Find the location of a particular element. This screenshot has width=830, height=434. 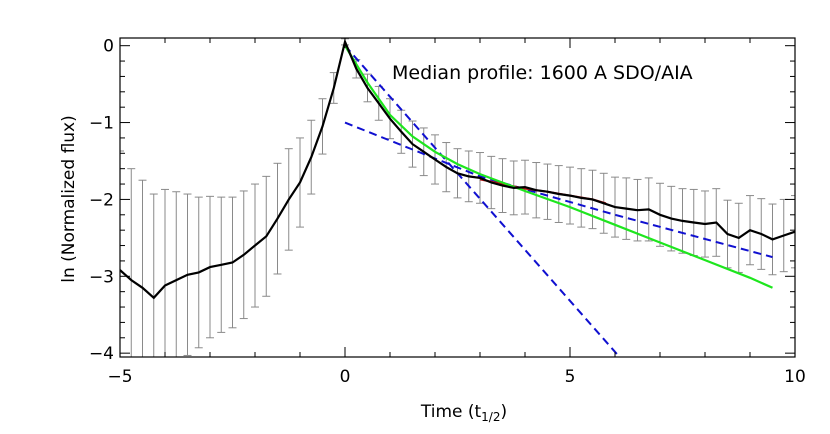

x-axis-label-sub: 1/2 is located at coordinates (490, 417).